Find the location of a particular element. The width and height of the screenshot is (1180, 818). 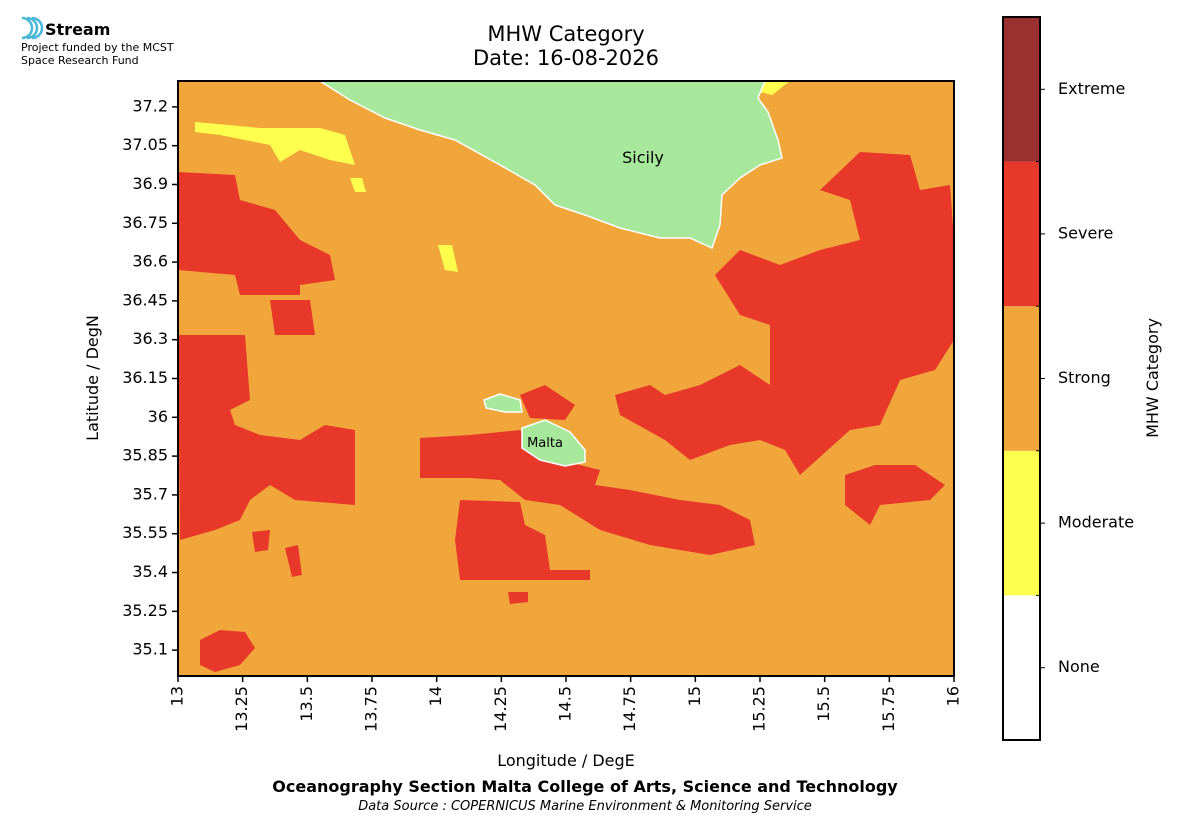

y-tick-label: 35.1 is located at coordinates (150, 649).